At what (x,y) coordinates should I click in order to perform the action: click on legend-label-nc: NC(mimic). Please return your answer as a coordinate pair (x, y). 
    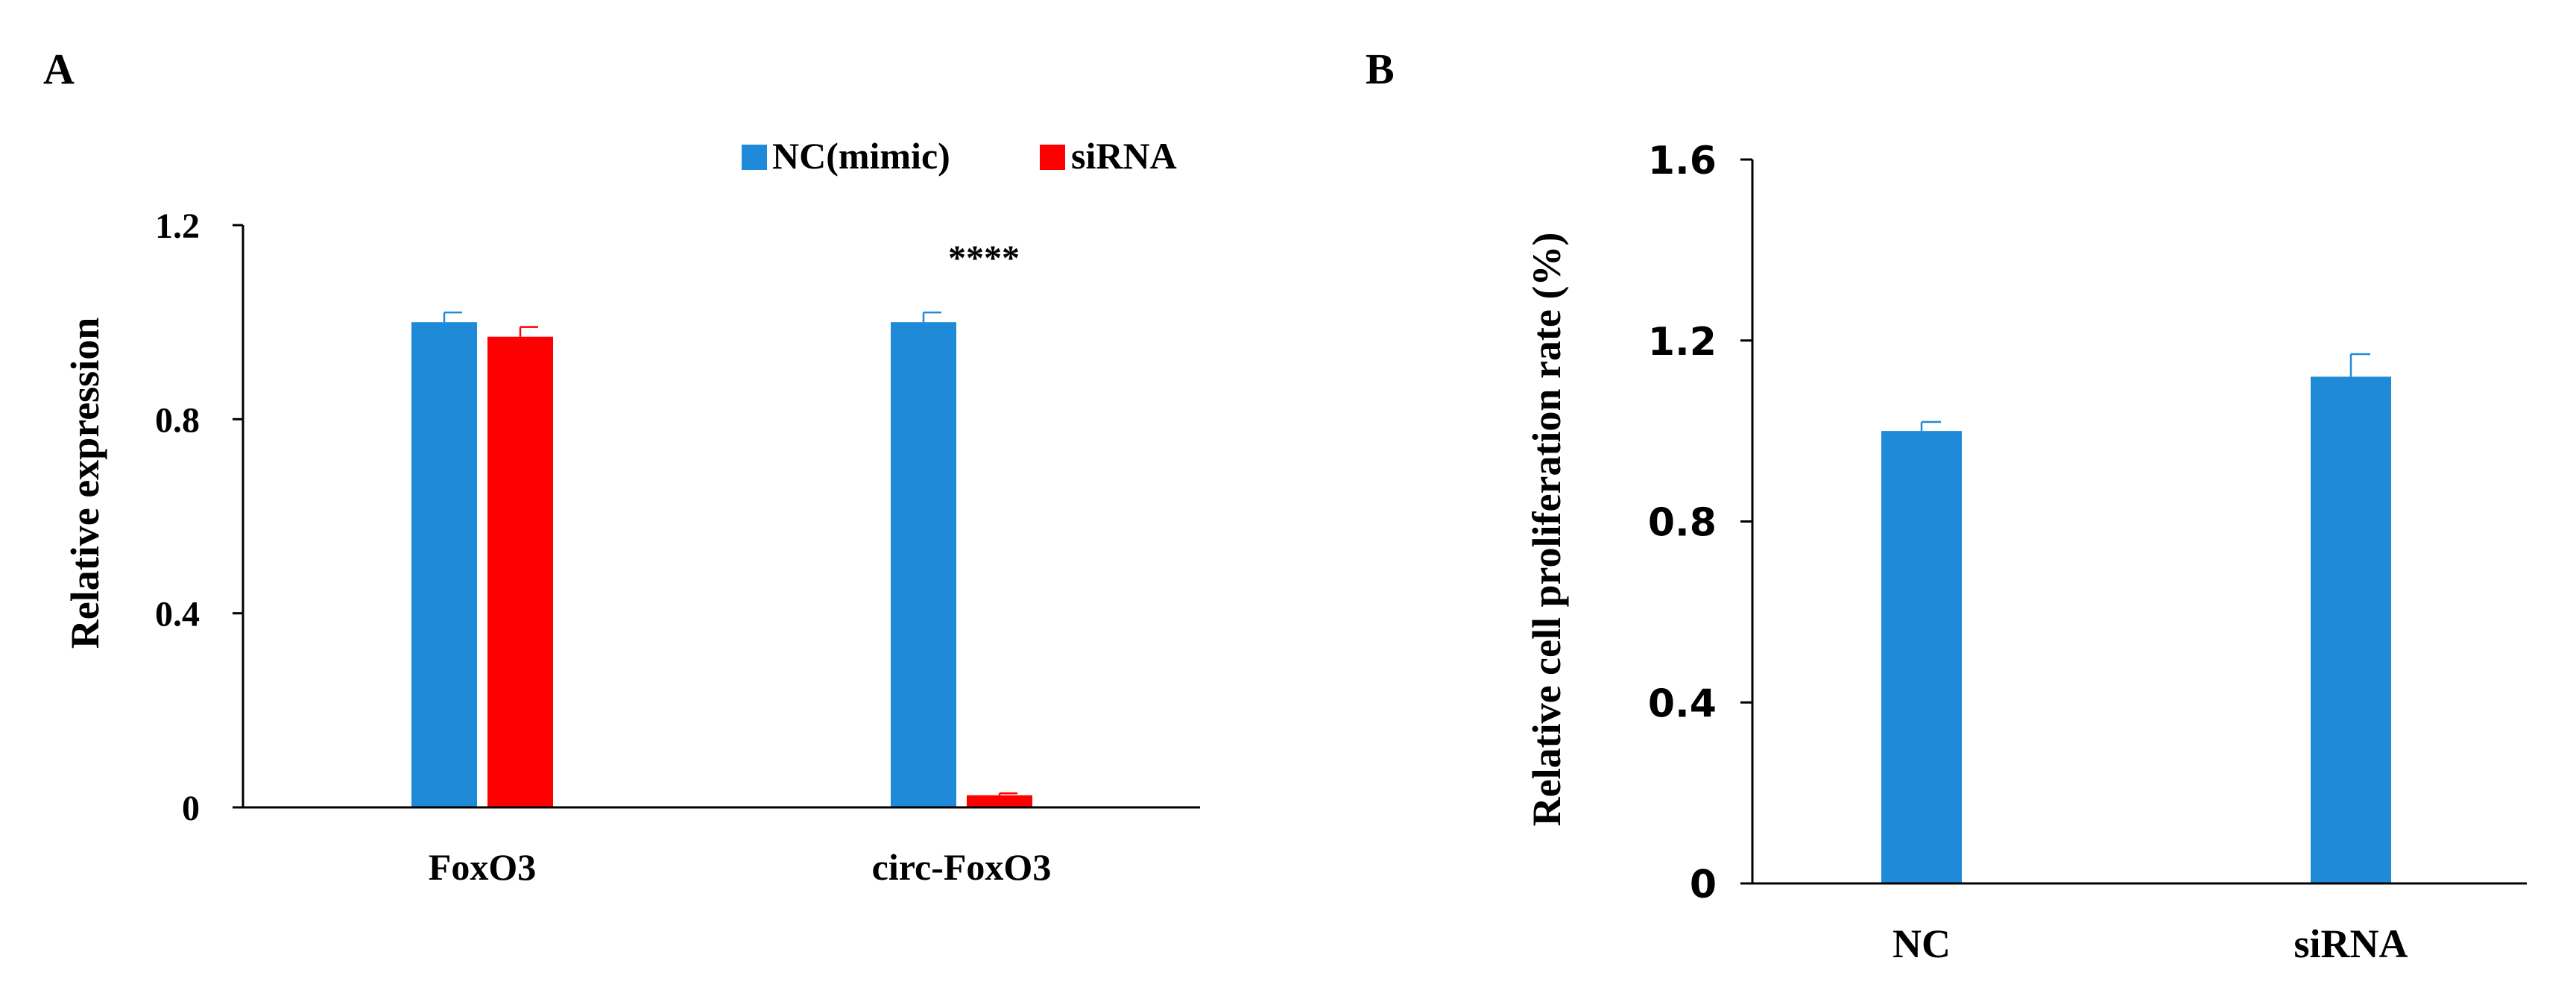
    Looking at the image, I should click on (861, 156).